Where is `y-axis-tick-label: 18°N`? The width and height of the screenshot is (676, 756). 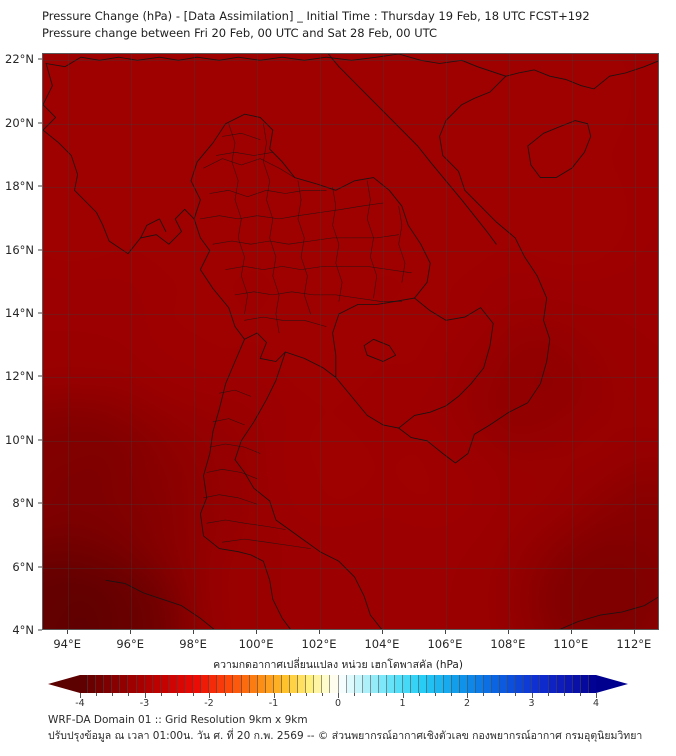 y-axis-tick-label: 18°N is located at coordinates (19, 186).